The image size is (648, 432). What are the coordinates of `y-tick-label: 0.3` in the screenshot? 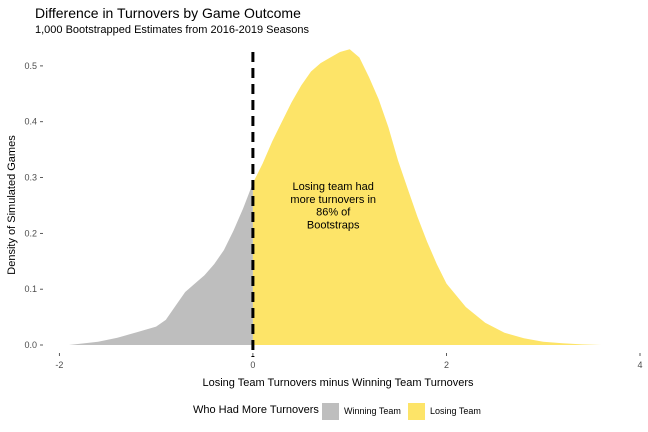 It's located at (30, 178).